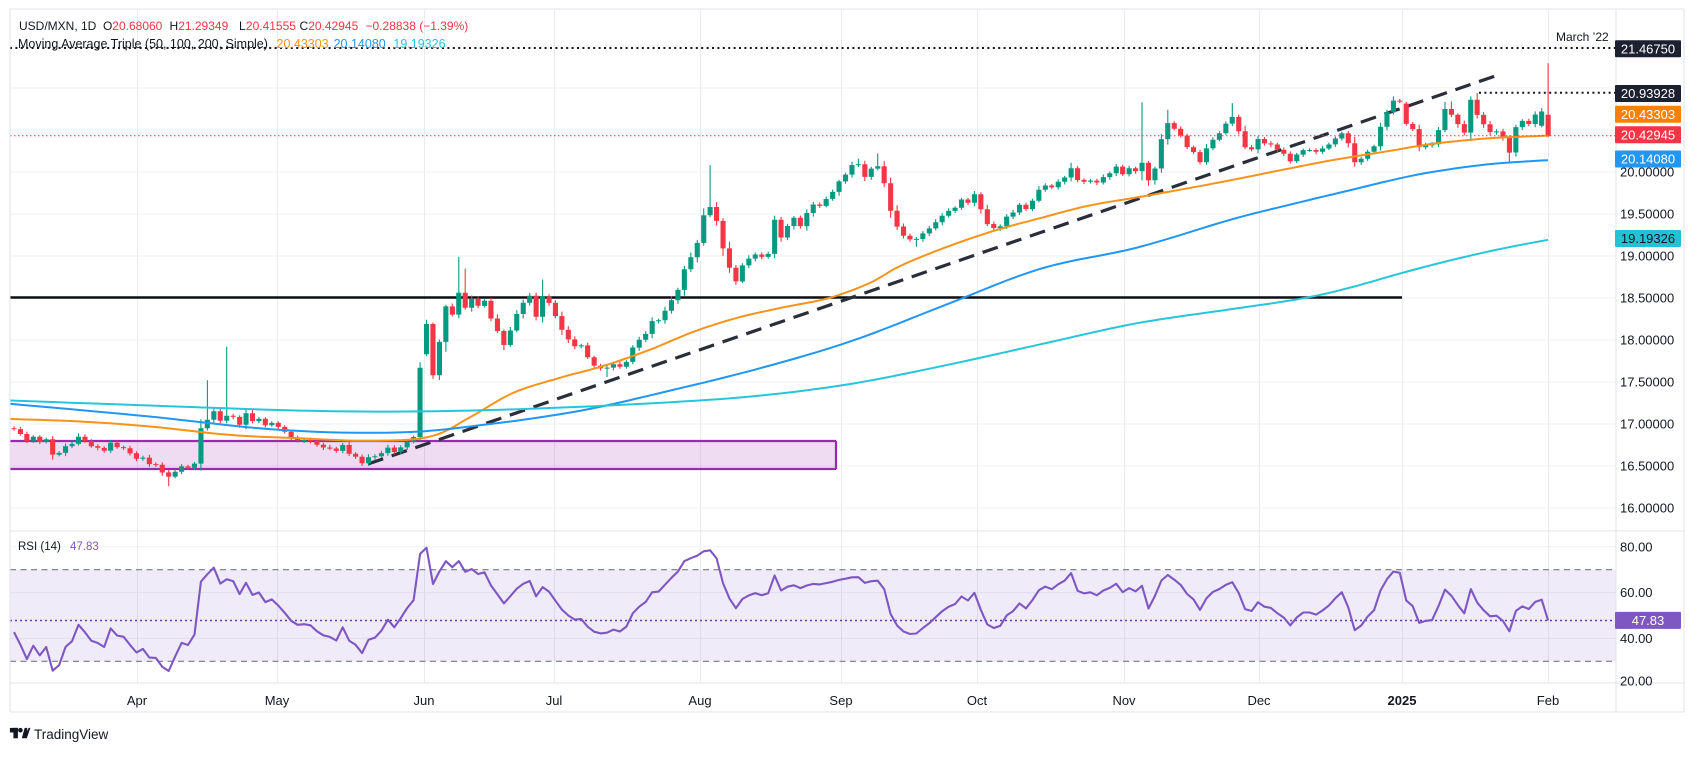  I want to click on svg-text: 20.00000, so click(1647, 172).